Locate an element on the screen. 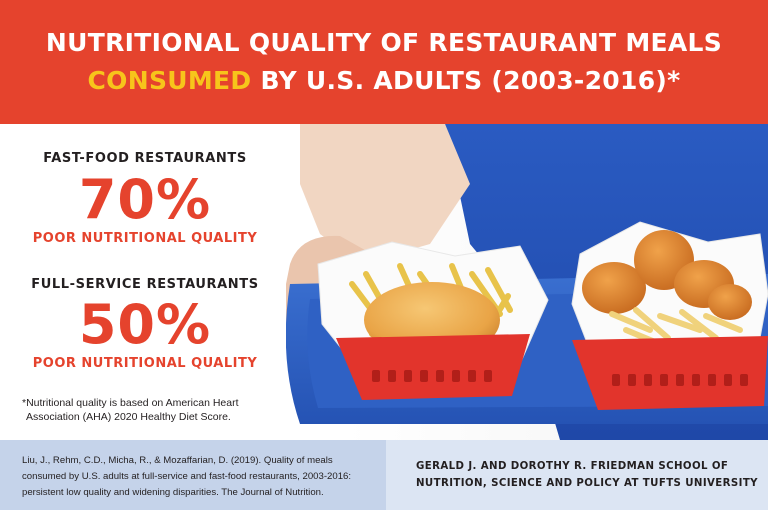 This screenshot has height=510, width=768. left-basket-holes is located at coordinates (432, 376).